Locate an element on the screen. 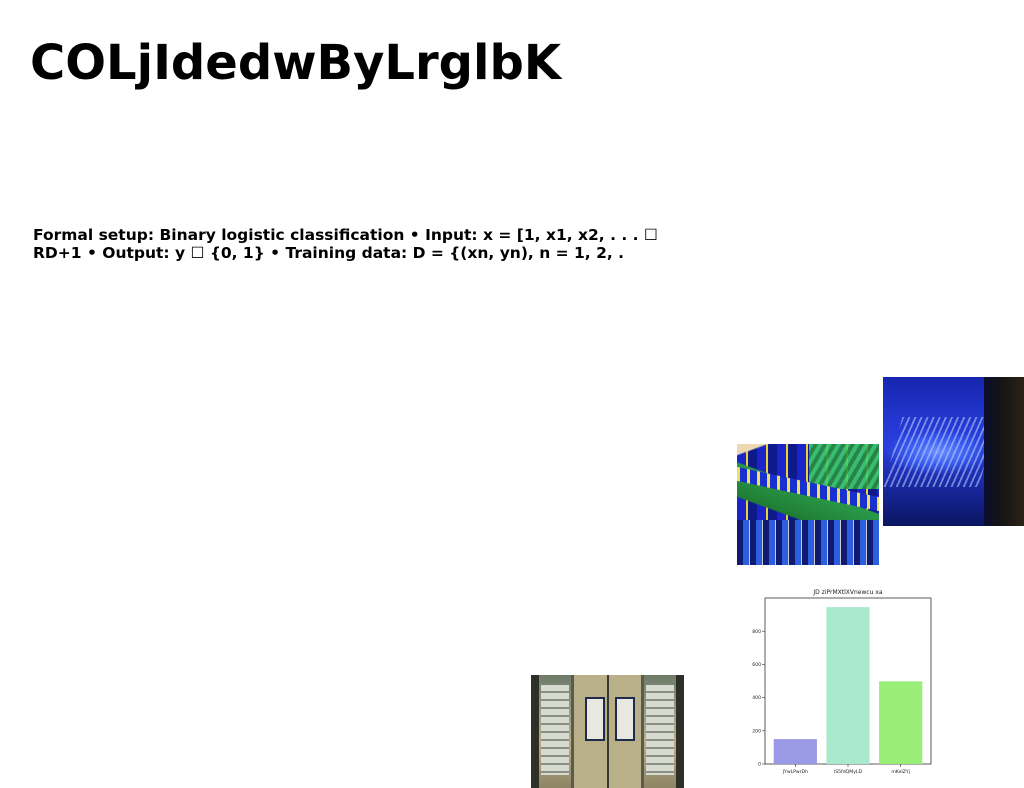 The width and height of the screenshot is (1024, 788). glow-detail is located at coordinates (940, 452).